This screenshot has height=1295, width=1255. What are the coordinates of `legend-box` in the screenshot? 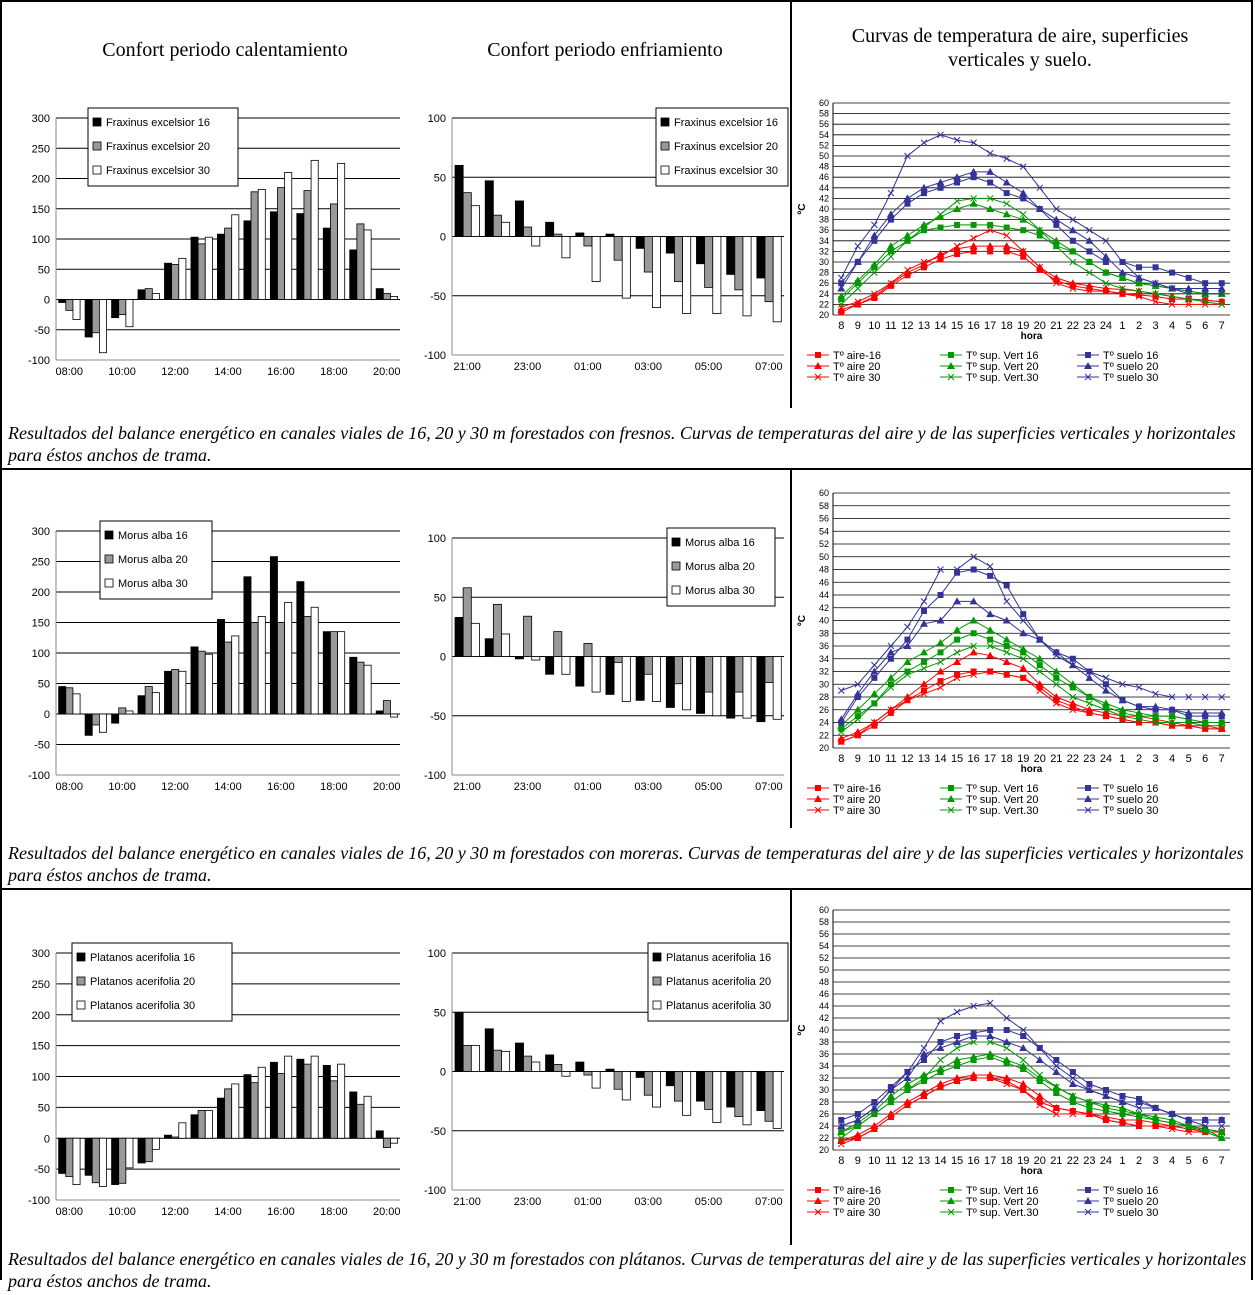 It's located at (718, 982).